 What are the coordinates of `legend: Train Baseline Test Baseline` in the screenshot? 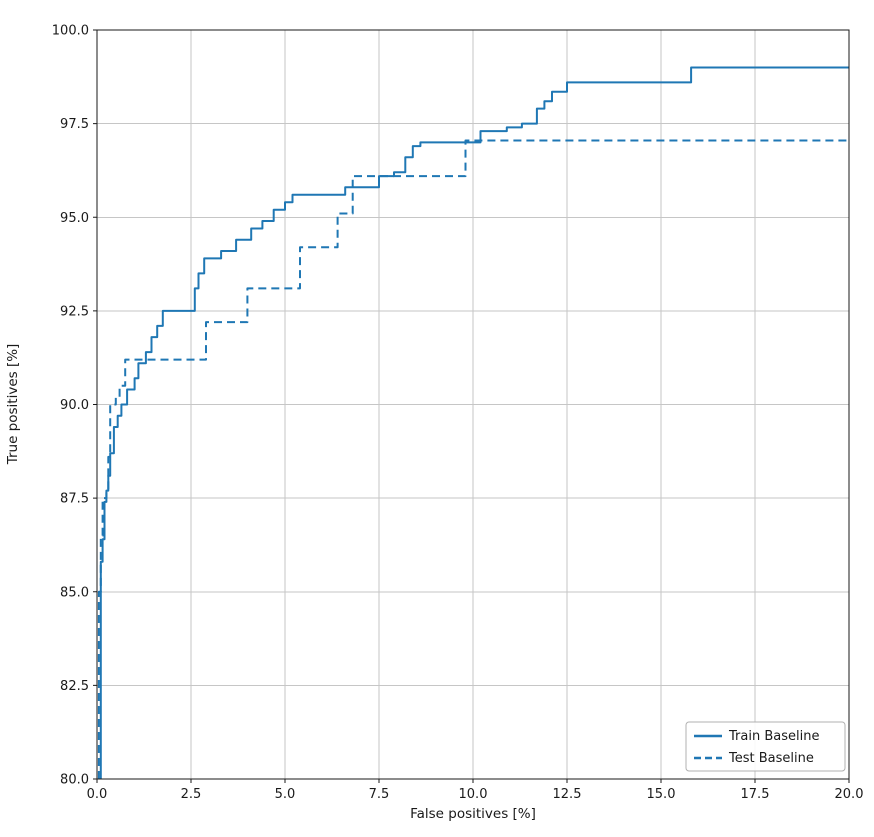 It's located at (765, 746).